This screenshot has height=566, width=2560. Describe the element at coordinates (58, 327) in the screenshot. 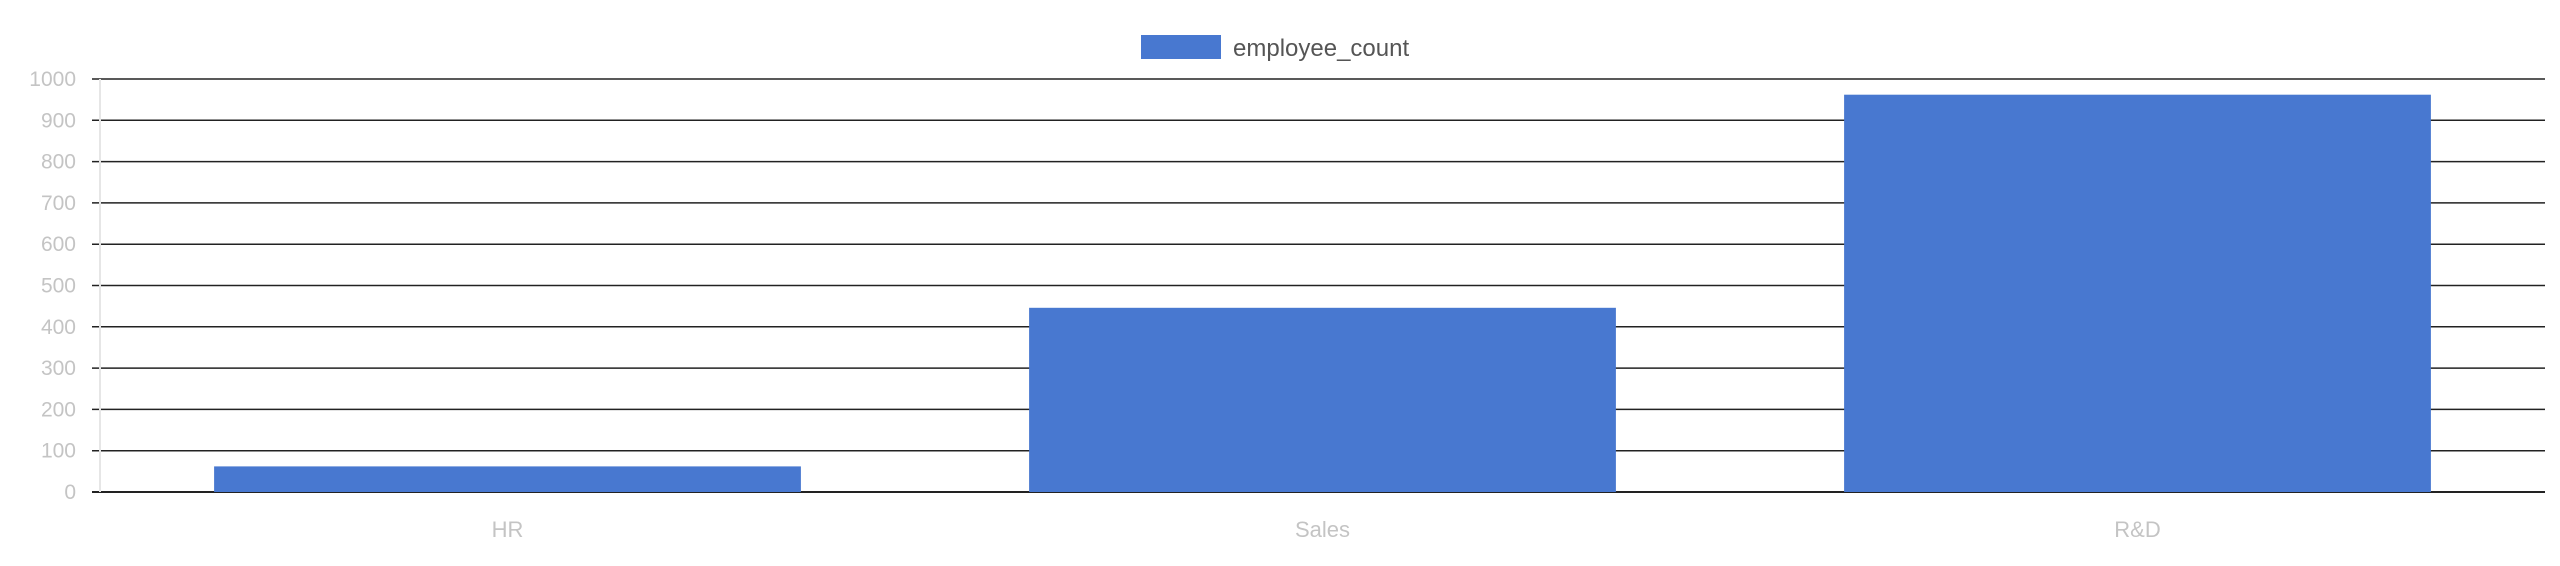

I see `y-tick-label: 400` at that location.